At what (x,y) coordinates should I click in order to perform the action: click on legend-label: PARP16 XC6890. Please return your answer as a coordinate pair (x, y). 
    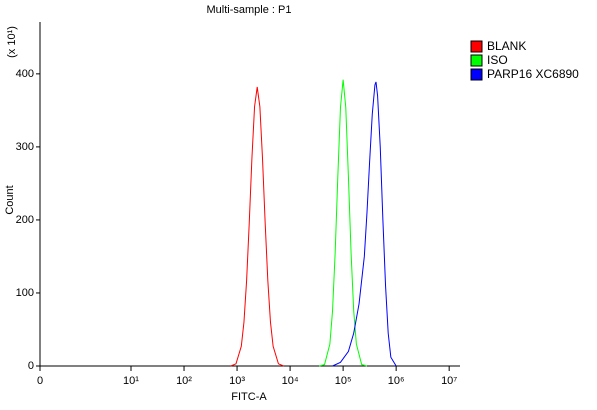
    Looking at the image, I should click on (533, 74).